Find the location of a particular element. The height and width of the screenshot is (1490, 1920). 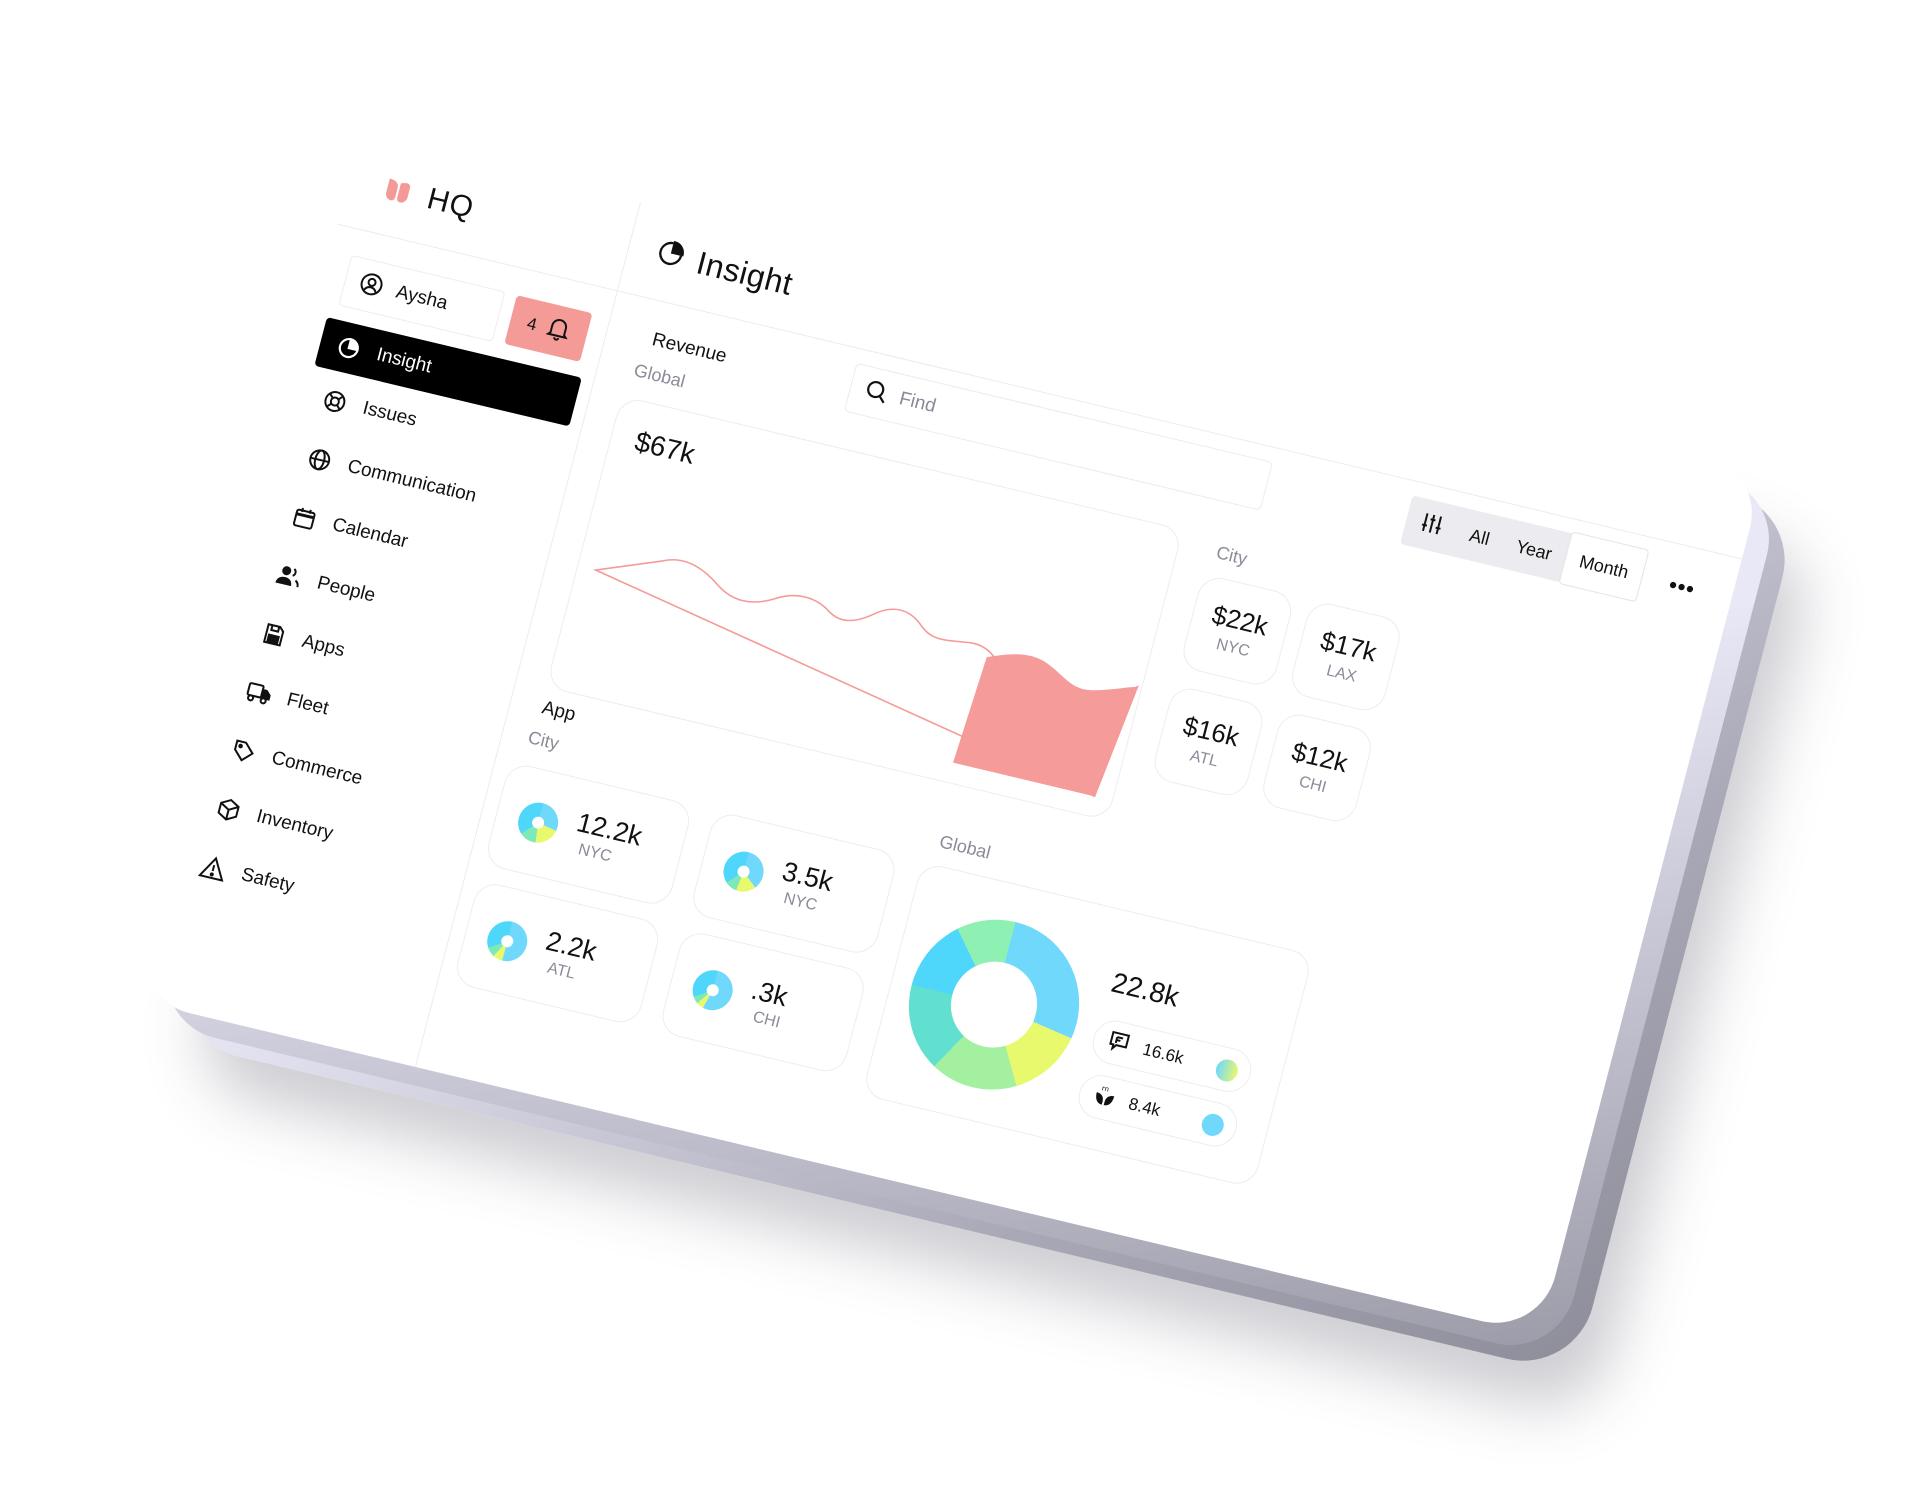

svg-text: rn is located at coordinates (1105, 1088).